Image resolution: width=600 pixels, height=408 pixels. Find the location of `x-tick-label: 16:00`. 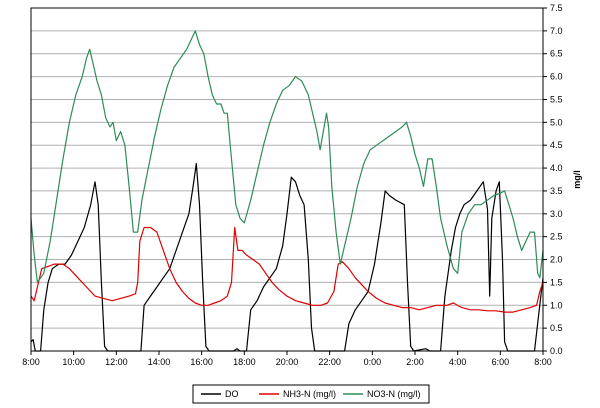

x-tick-label: 16:00 is located at coordinates (201, 362).